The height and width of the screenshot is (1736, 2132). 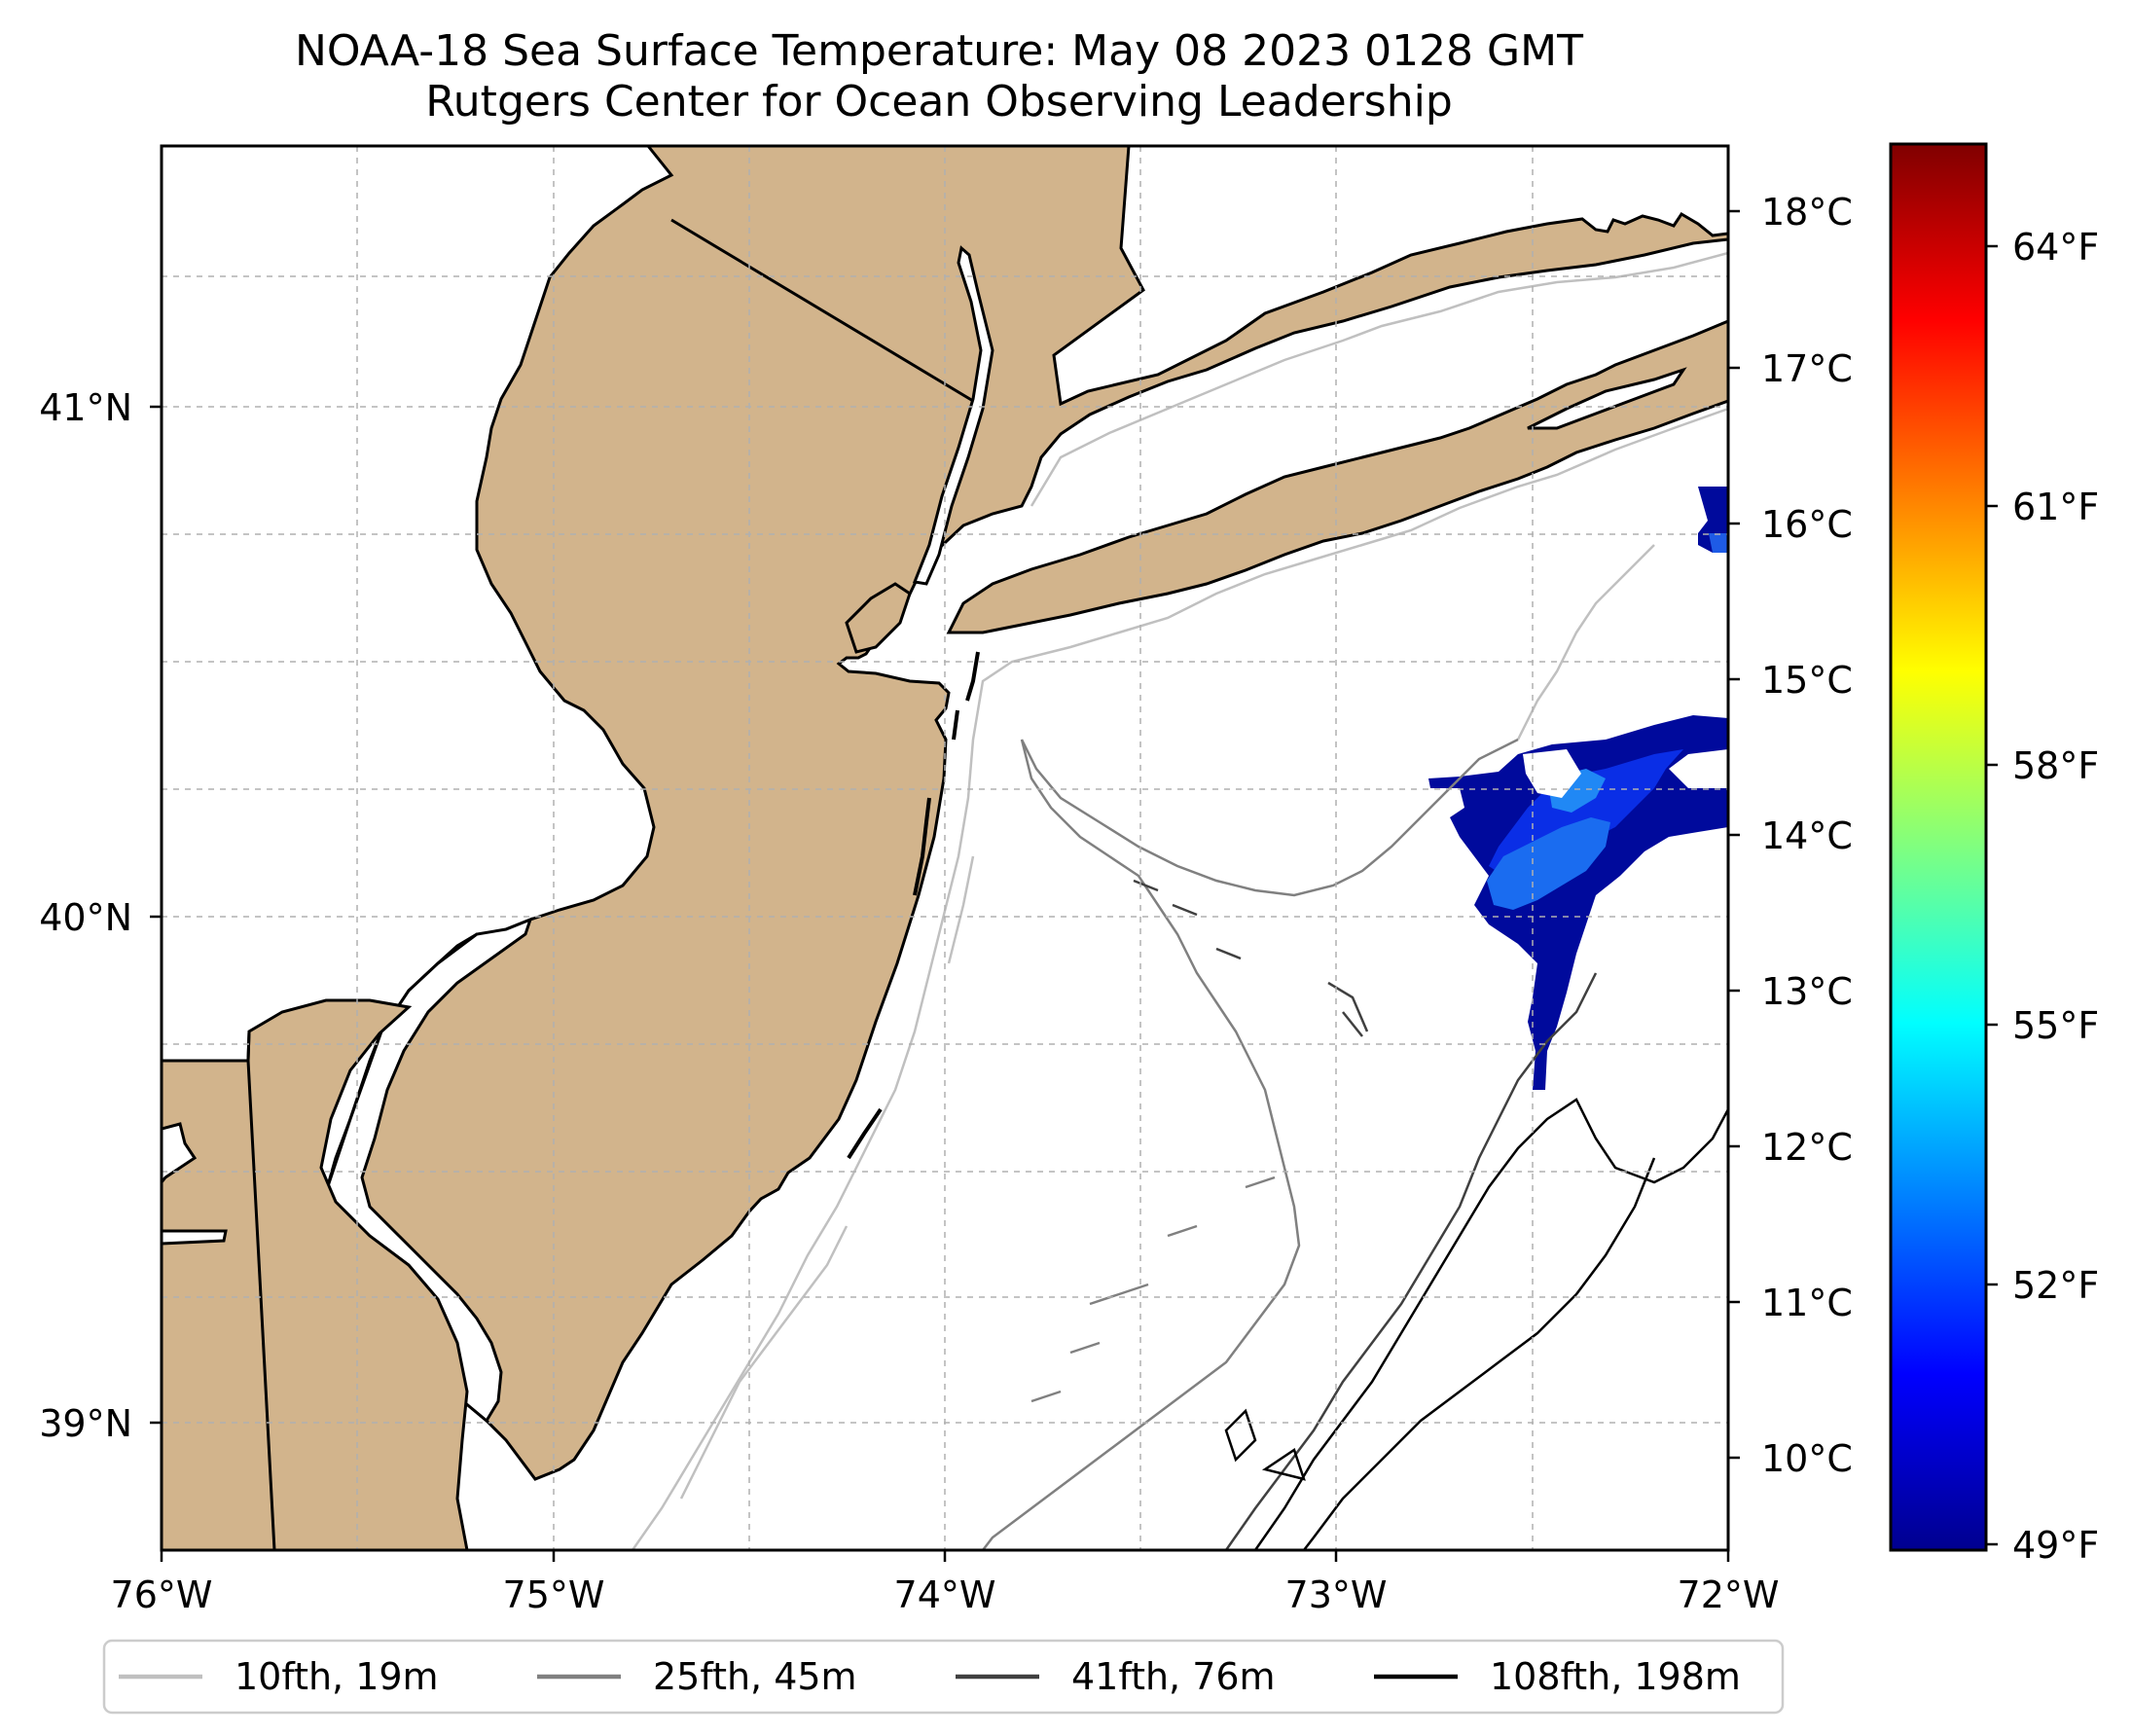 I want to click on lon-tick-label: 72°W, so click(x=1729, y=1595).